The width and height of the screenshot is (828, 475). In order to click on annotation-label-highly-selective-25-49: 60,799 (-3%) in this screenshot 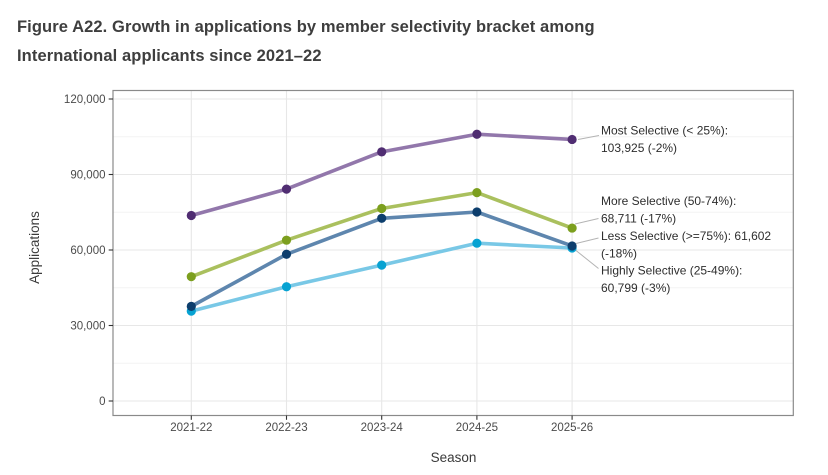, I will do `click(635, 288)`.